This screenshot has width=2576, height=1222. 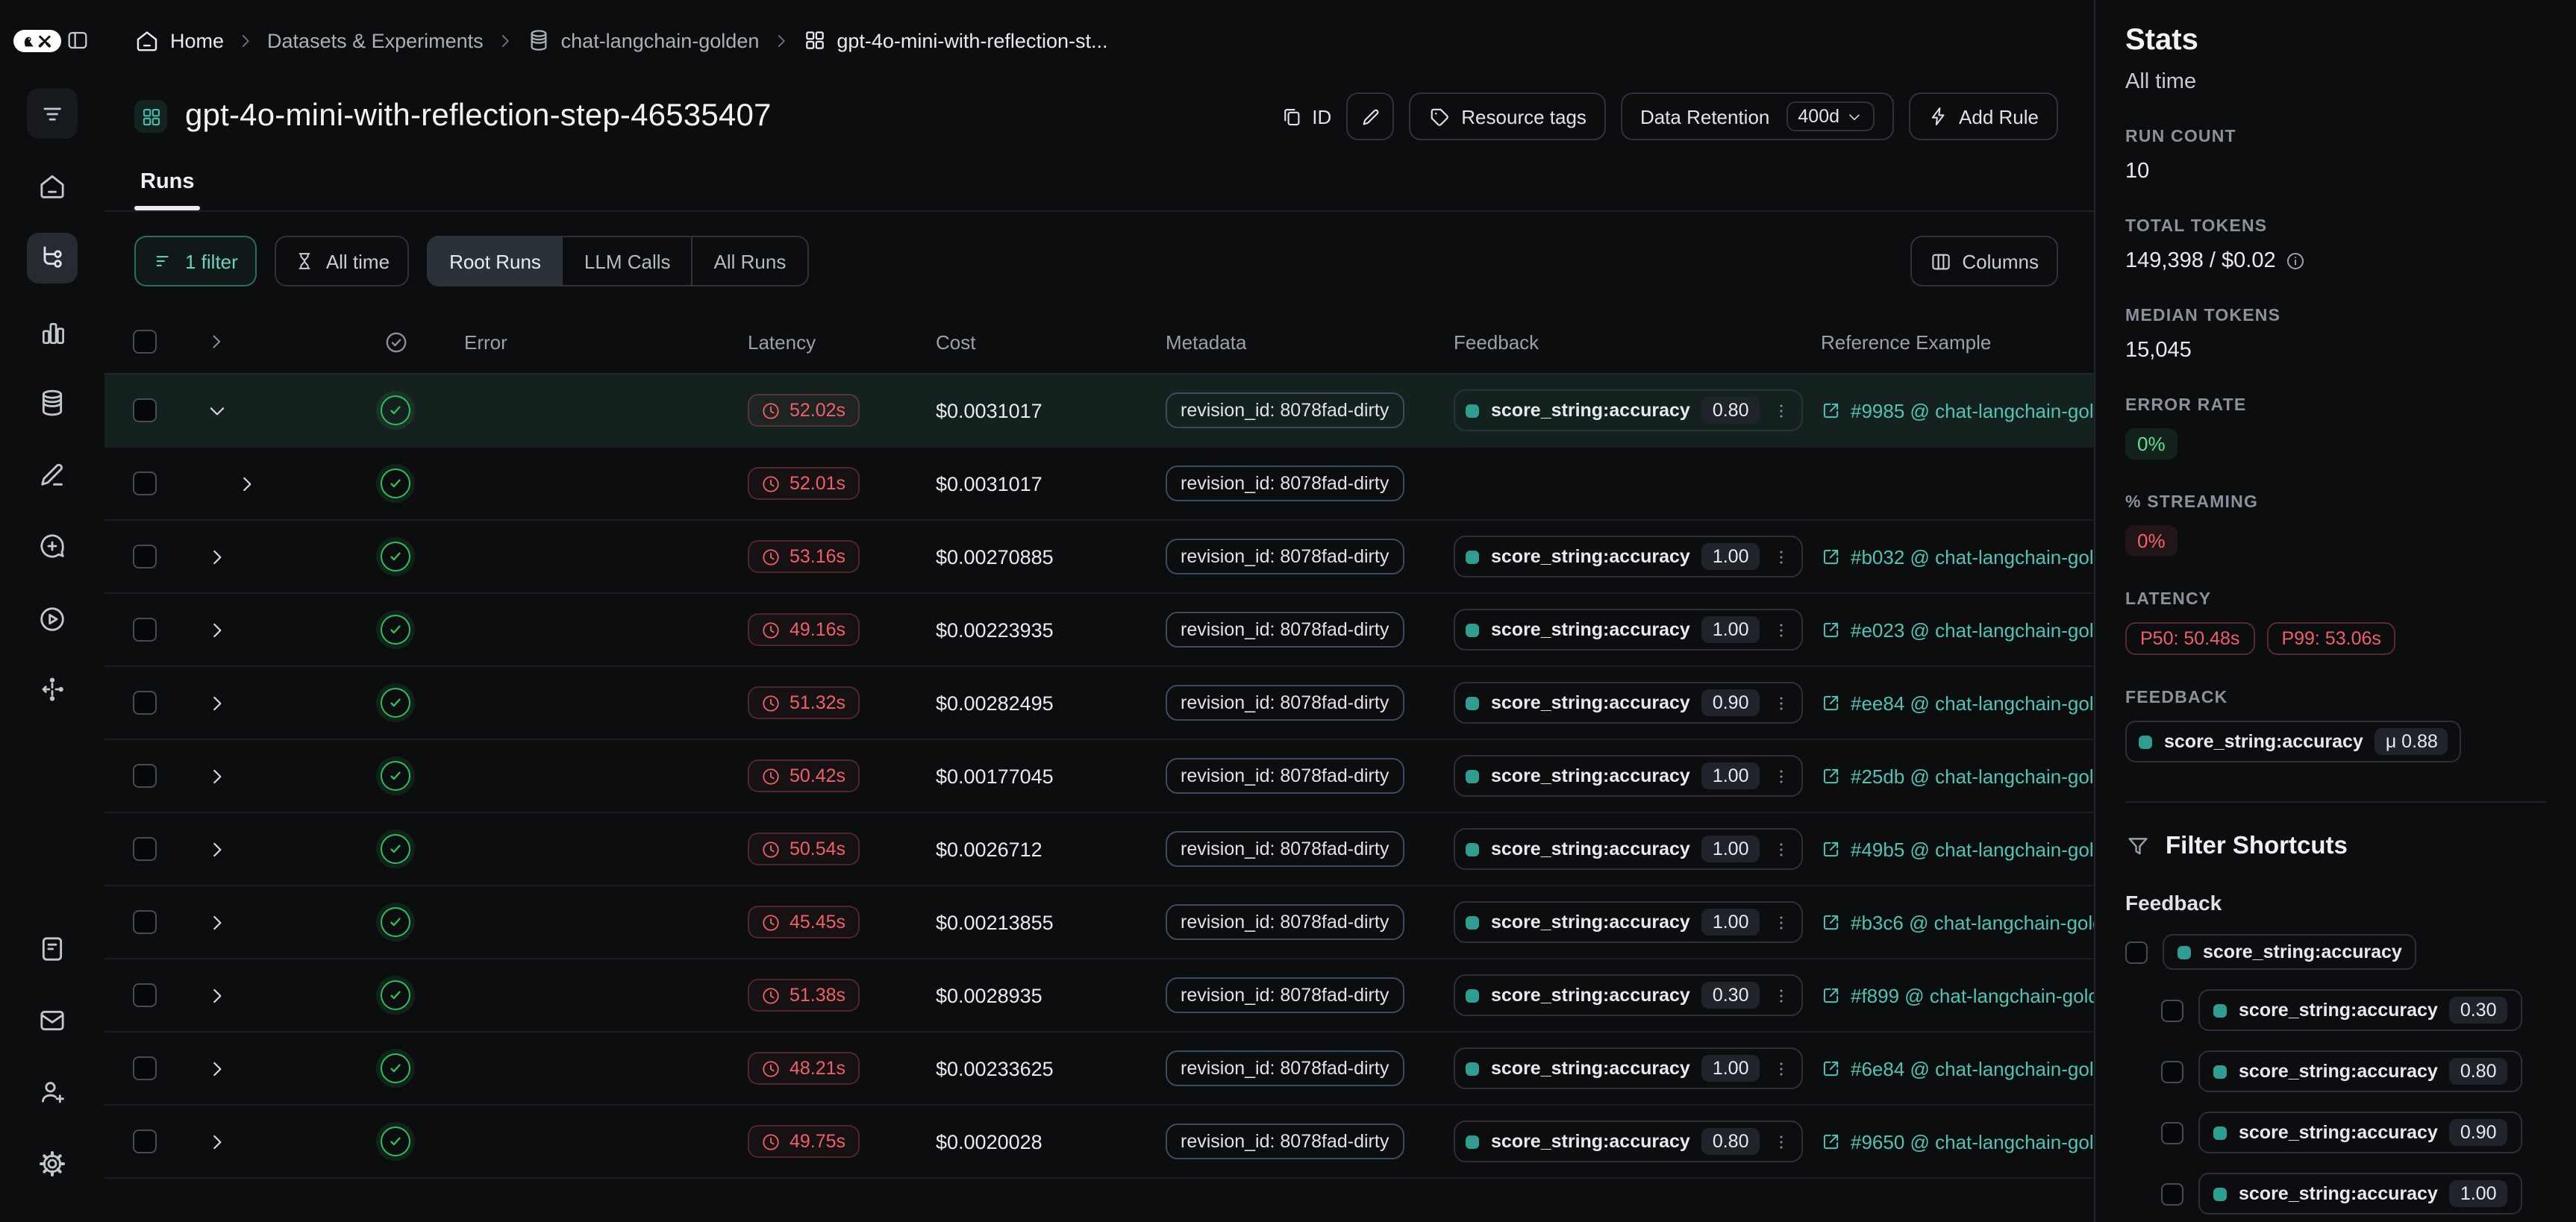 I want to click on segment-root-runs: Root Runs, so click(x=495, y=261).